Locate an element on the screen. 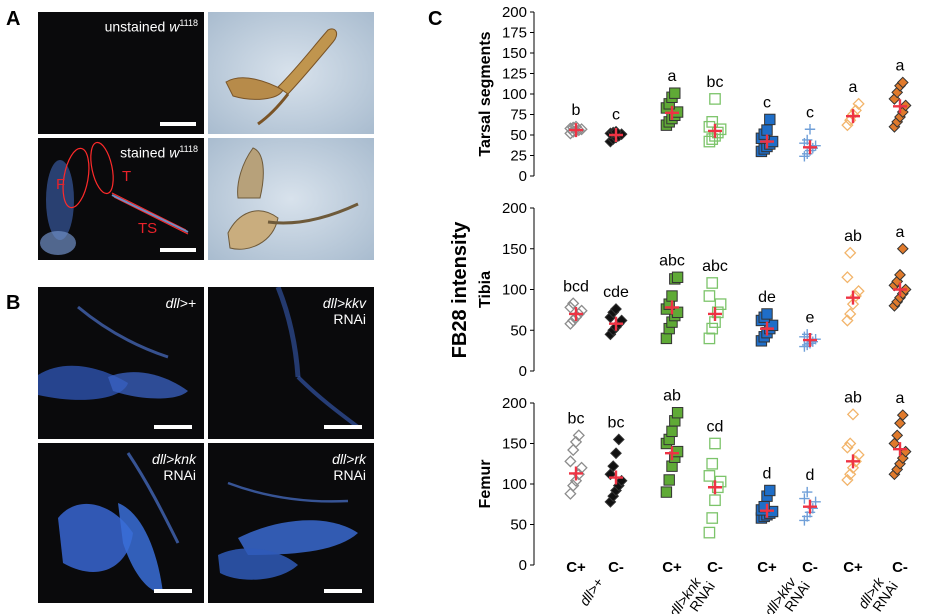  panel-a-letter: A is located at coordinates (13, 19).